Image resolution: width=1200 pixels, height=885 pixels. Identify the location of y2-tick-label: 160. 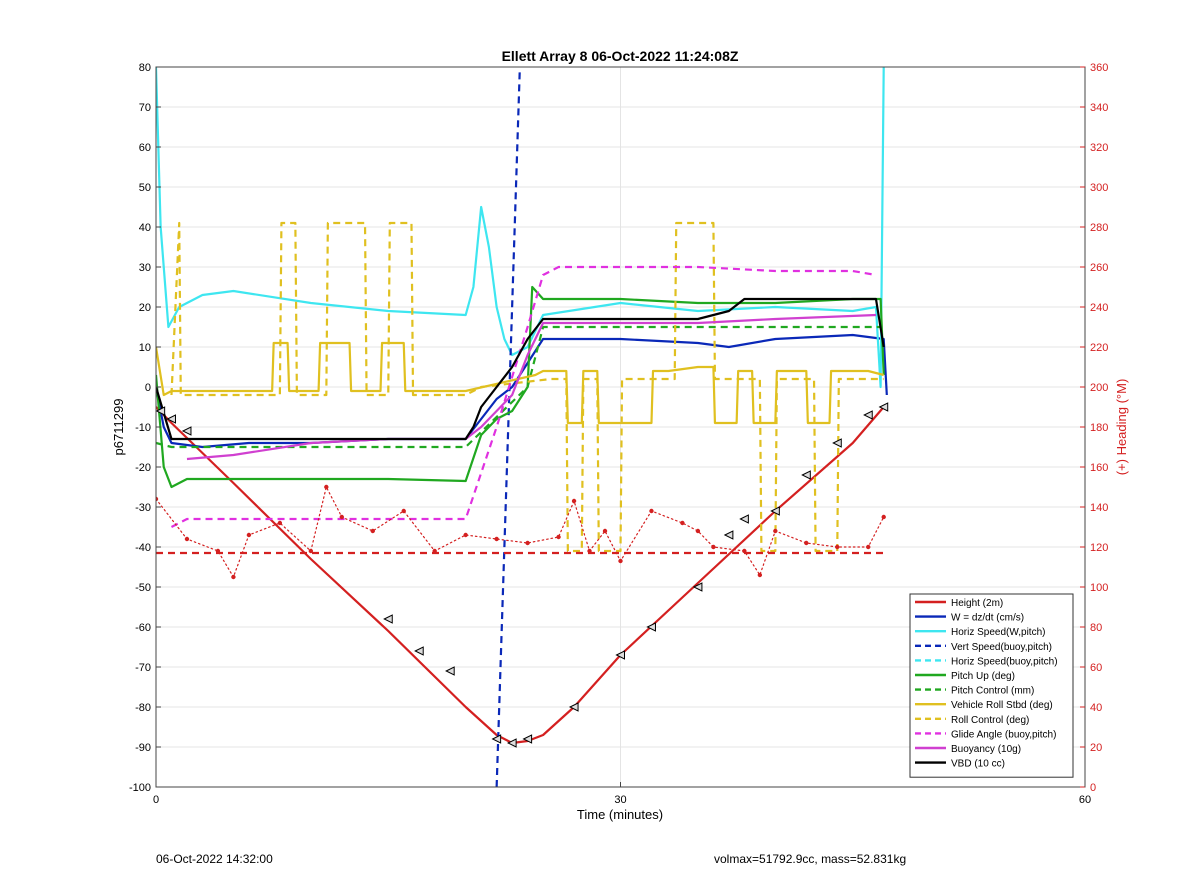
(1099, 468).